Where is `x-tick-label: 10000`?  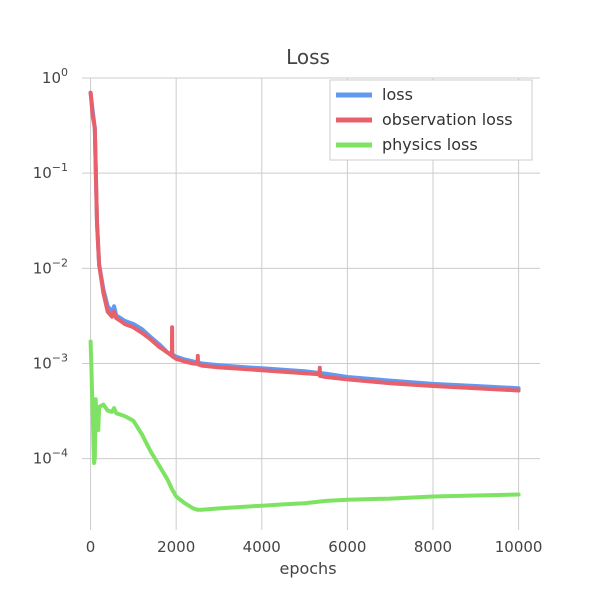
x-tick-label: 10000 is located at coordinates (519, 547).